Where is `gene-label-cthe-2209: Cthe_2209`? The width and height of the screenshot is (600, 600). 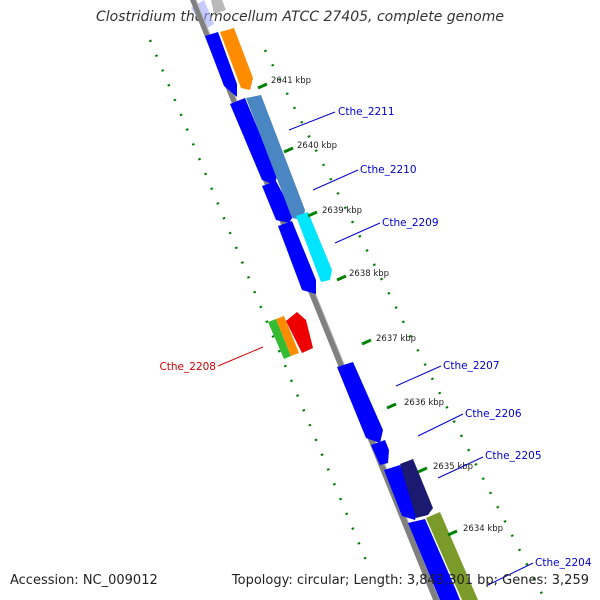
gene-label-cthe-2209: Cthe_2209 is located at coordinates (410, 223).